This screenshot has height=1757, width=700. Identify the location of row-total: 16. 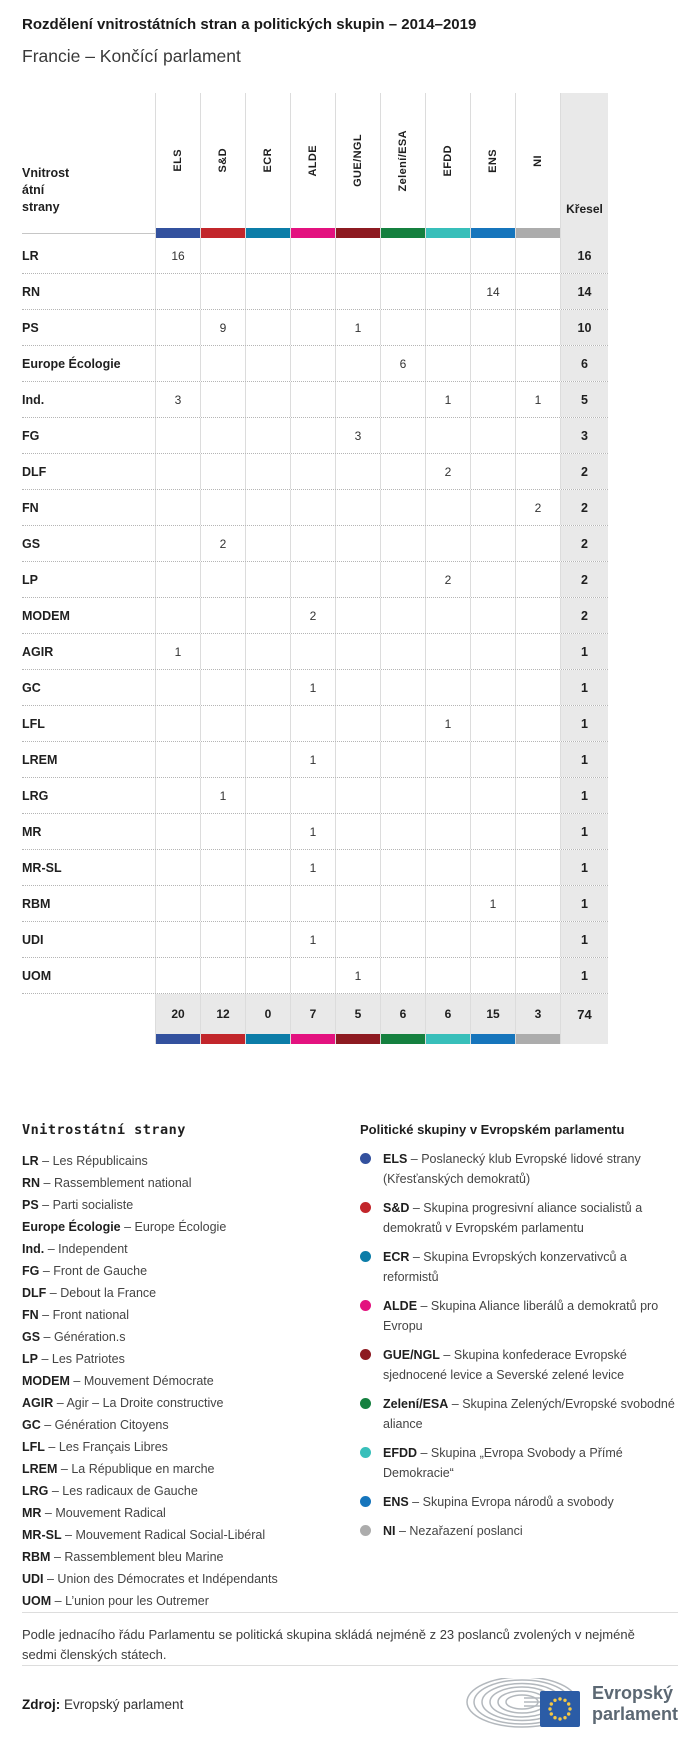
(584, 255).